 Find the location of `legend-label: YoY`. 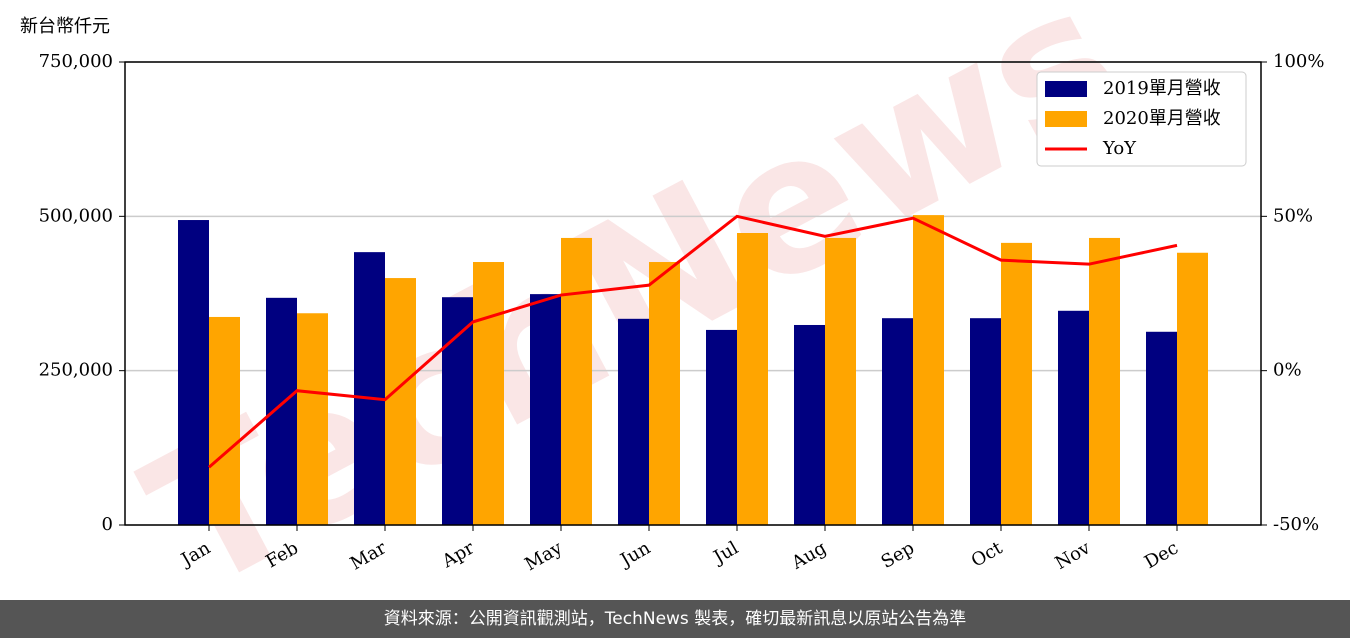

legend-label: YoY is located at coordinates (1119, 148).